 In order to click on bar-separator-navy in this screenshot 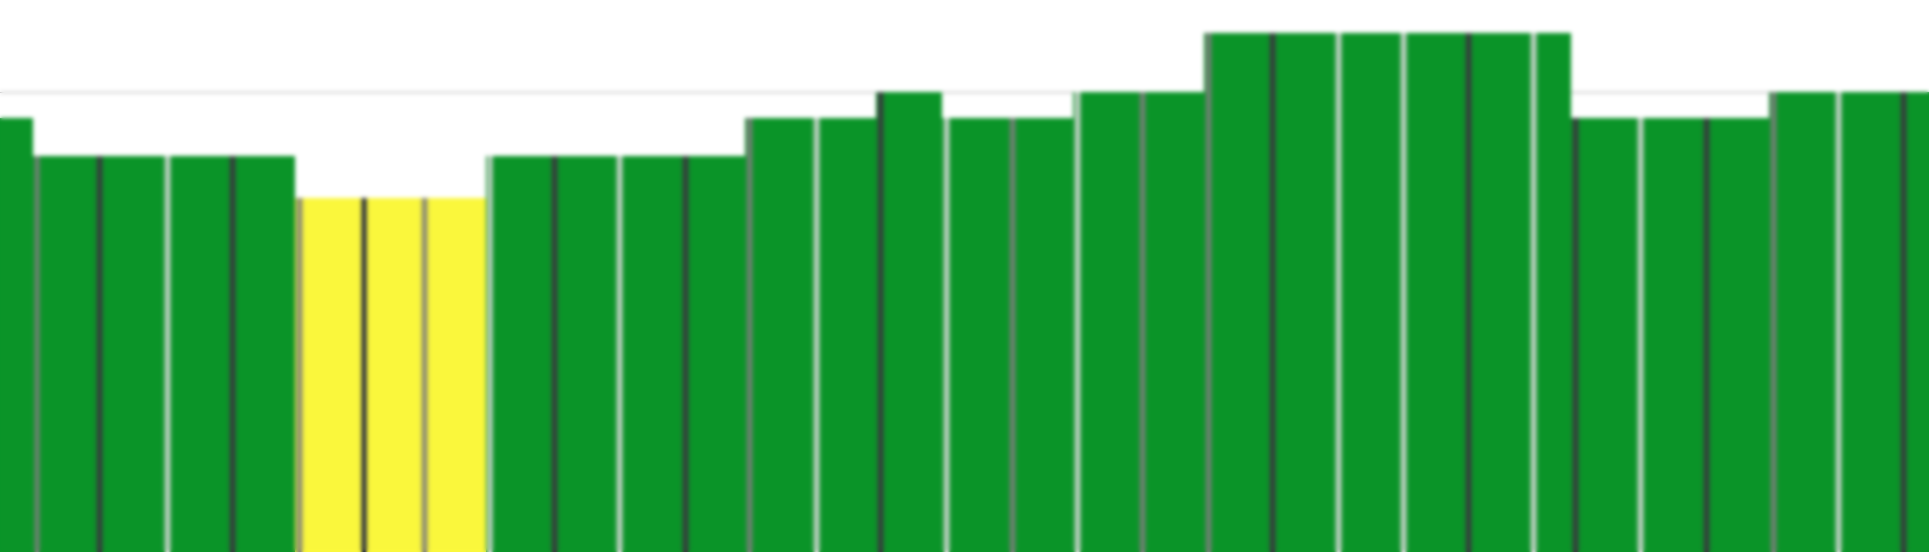, I will do `click(364, 375)`.